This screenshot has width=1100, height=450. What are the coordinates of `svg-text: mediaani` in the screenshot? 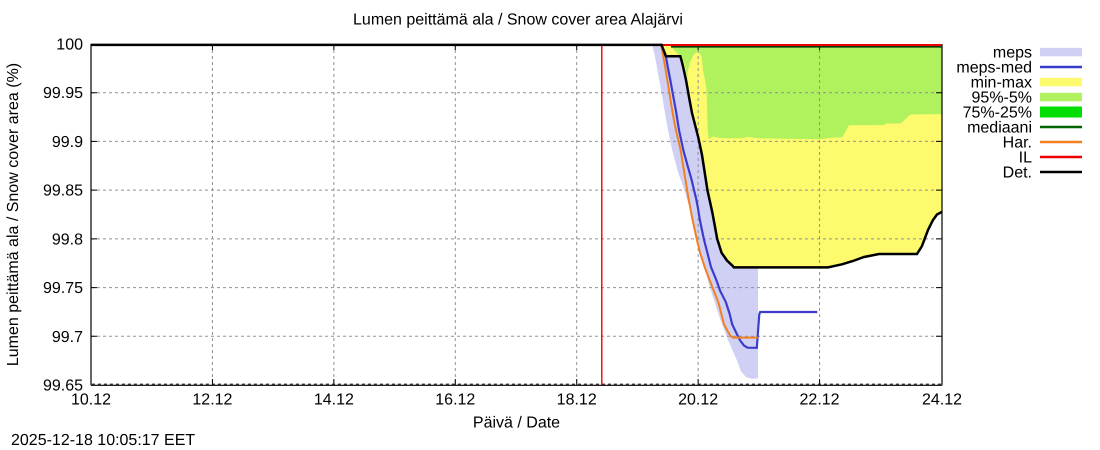 It's located at (999, 128).